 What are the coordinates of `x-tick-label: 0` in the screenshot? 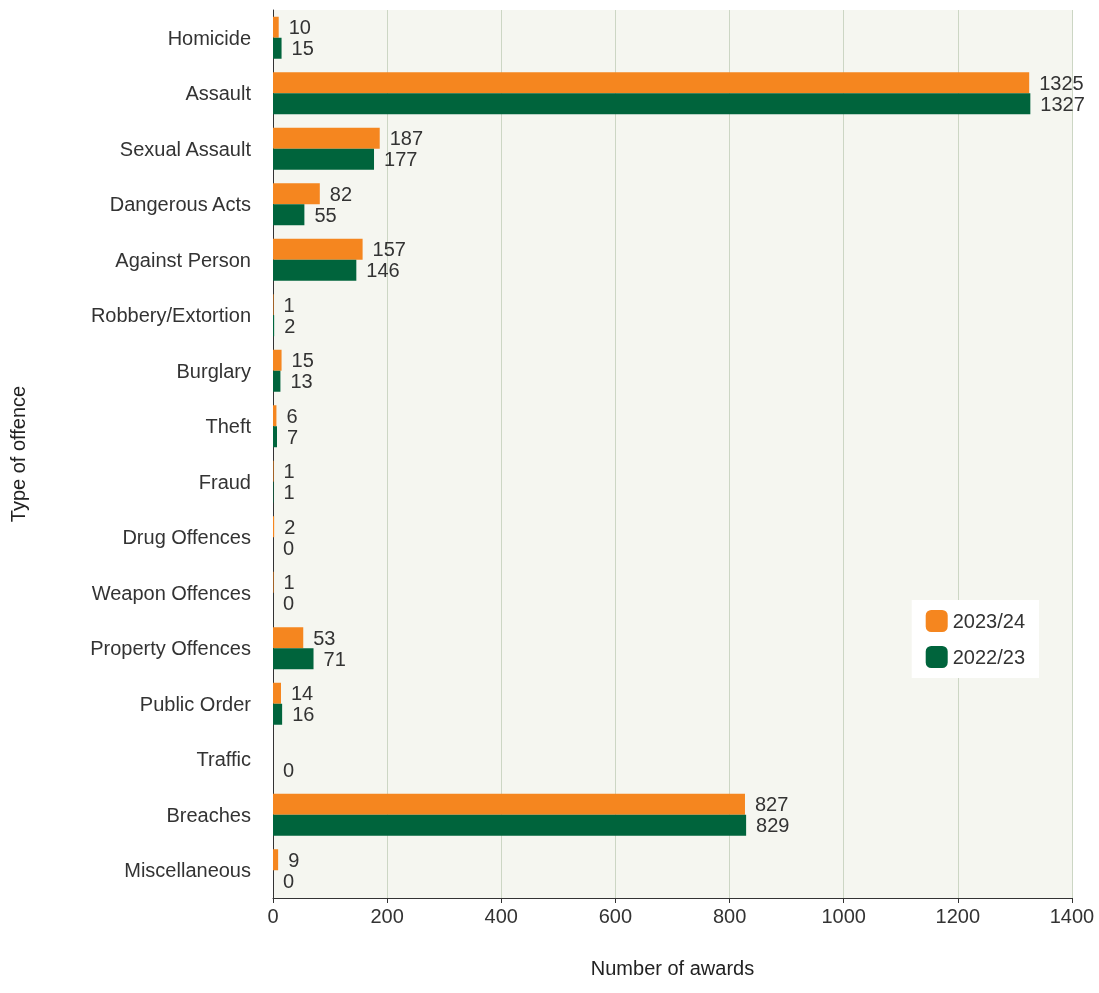 It's located at (273, 916).